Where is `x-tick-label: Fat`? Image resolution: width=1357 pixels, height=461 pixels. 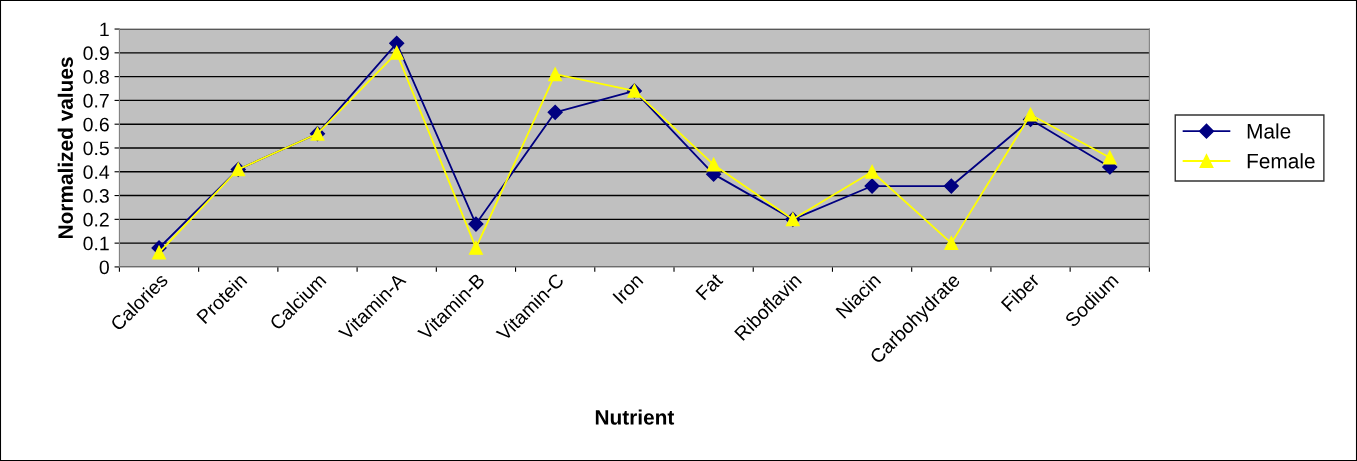
x-tick-label: Fat is located at coordinates (709, 286).